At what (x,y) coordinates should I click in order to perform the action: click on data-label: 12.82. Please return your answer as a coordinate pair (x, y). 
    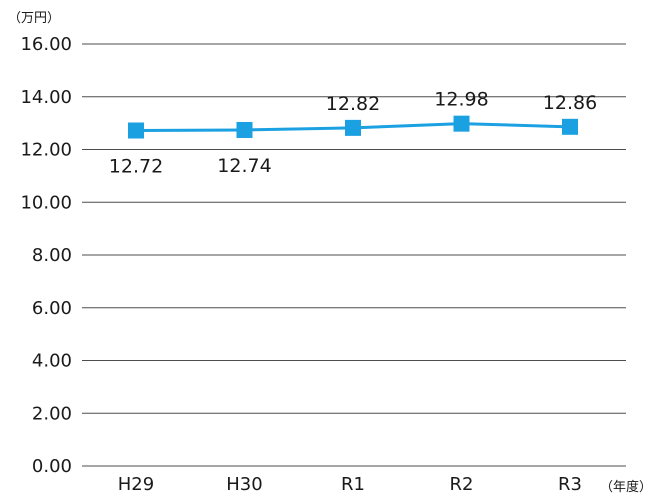
    Looking at the image, I should click on (353, 104).